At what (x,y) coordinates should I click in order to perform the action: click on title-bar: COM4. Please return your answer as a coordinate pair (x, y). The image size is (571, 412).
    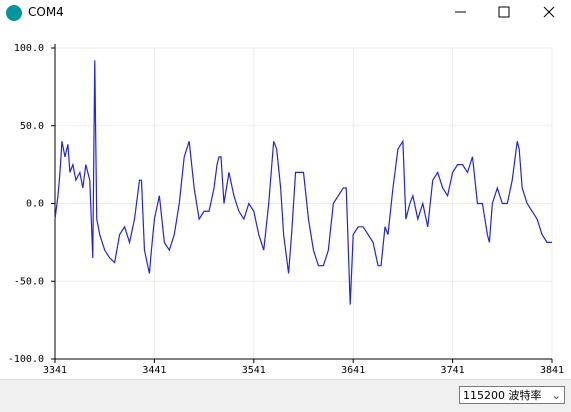
    Looking at the image, I should click on (285, 14).